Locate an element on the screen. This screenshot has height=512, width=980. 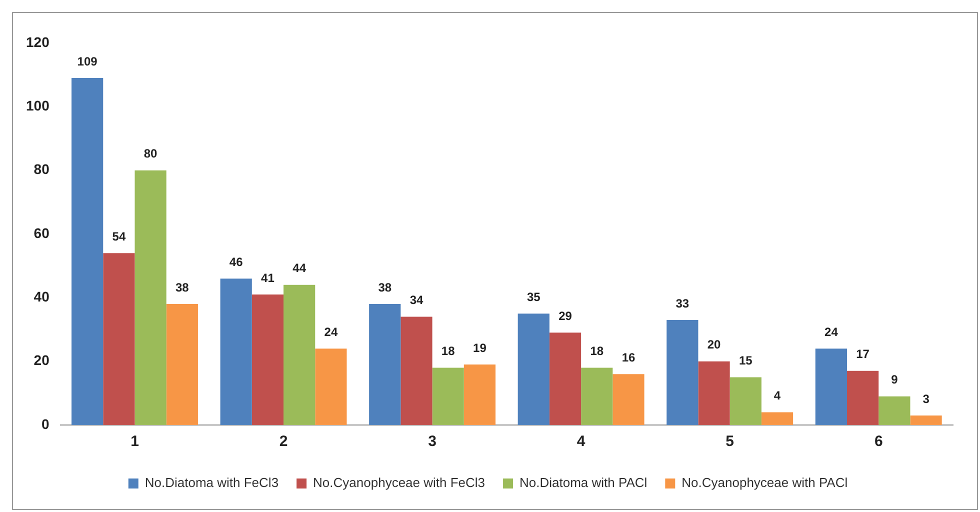
x-tick-label: 6 is located at coordinates (878, 441).